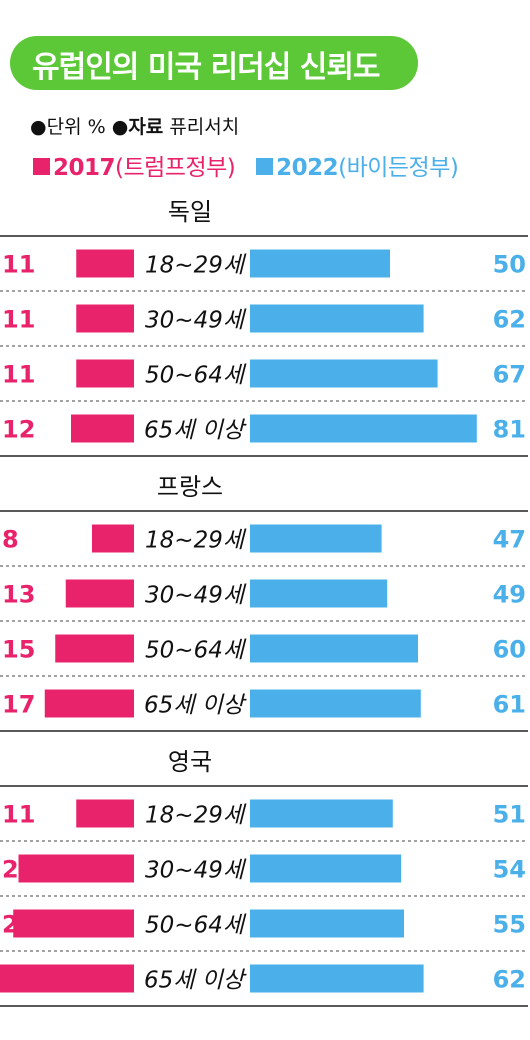  I want to click on value-label-2022: 55, so click(509, 925).